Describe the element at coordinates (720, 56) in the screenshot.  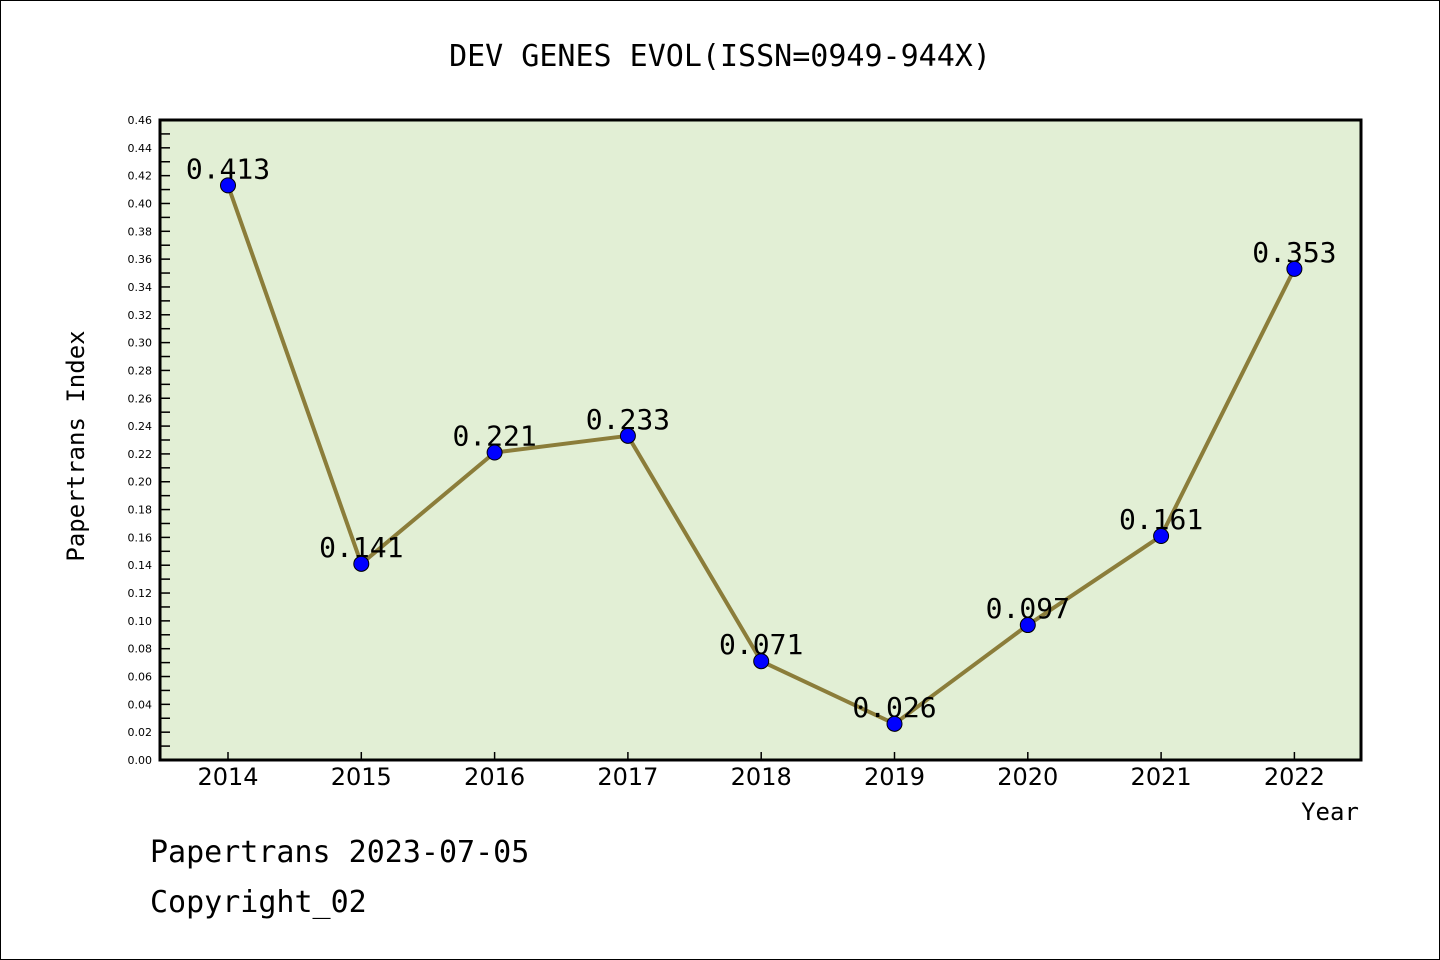
I see `chart-title: DEV GENES EVOL(ISSN=0949-944X)` at that location.